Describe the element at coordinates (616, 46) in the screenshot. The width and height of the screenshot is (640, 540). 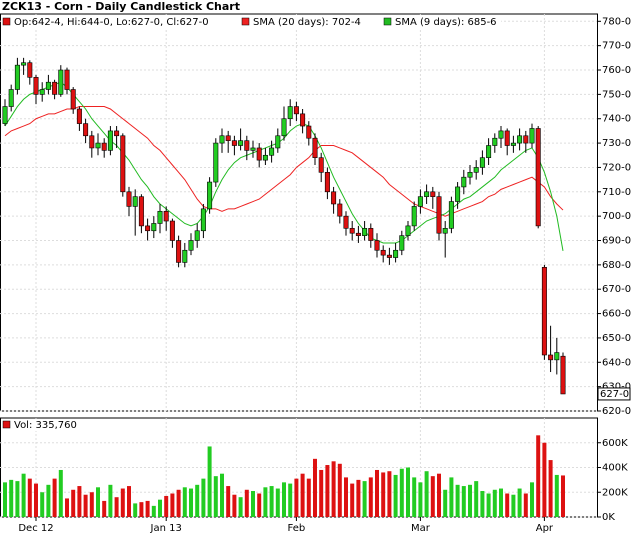
I see `y-tick-label: 770-0` at that location.